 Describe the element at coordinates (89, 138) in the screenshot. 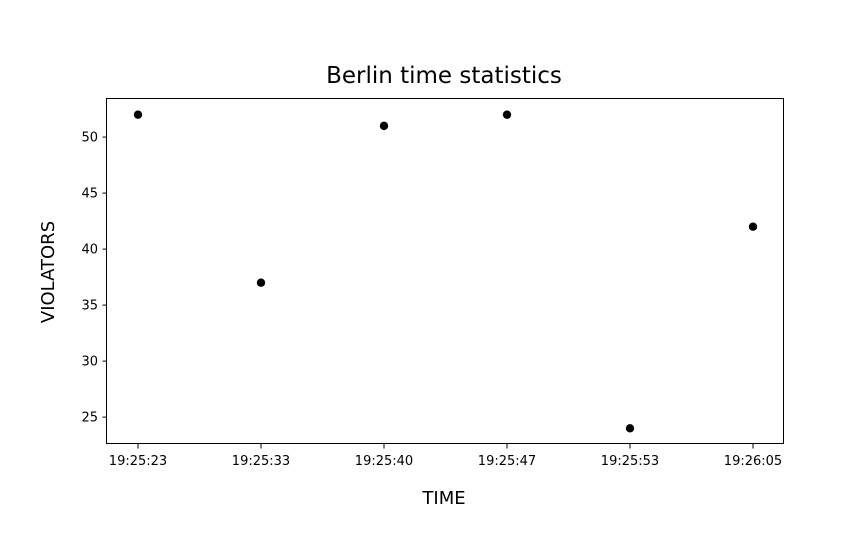

I see `y-tick-label: 50` at that location.